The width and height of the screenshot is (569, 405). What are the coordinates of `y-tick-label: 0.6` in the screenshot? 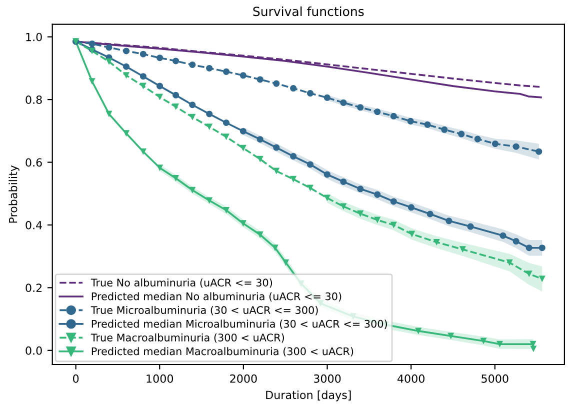 It's located at (34, 162).